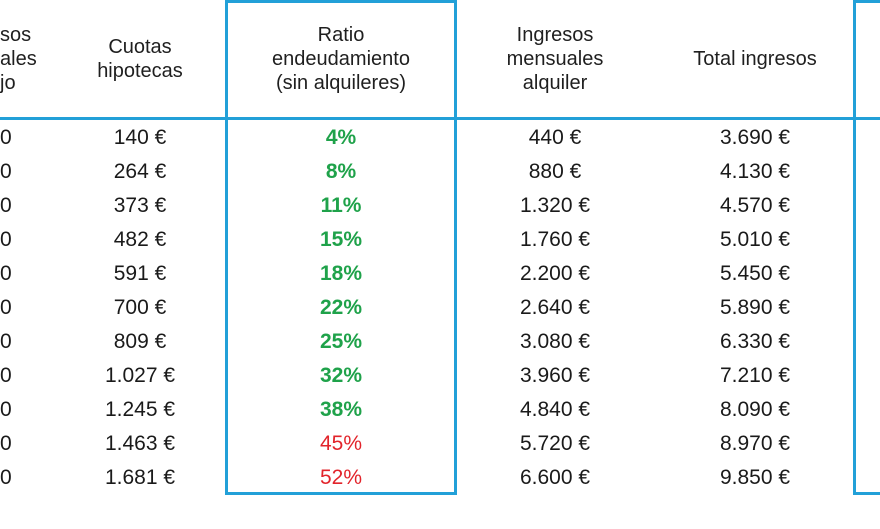  What do you see at coordinates (140, 409) in the screenshot?
I see `cell-cuota: 1.245 €` at bounding box center [140, 409].